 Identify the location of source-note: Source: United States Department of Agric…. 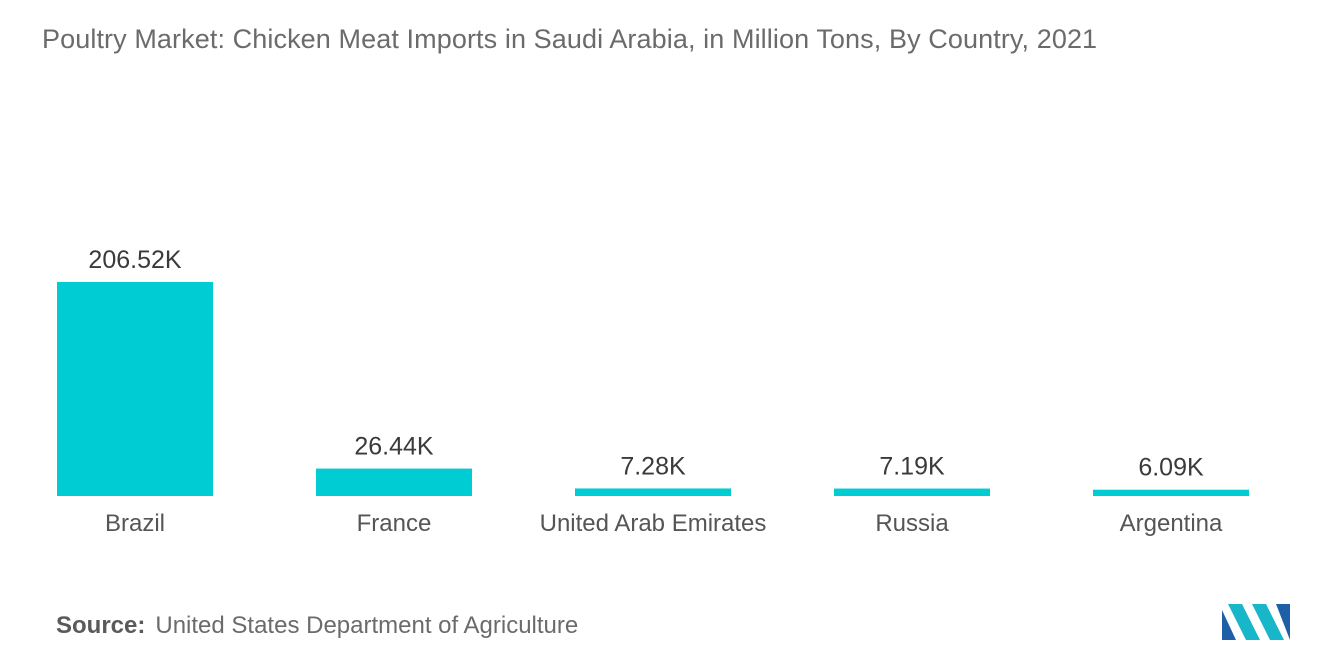
(317, 626).